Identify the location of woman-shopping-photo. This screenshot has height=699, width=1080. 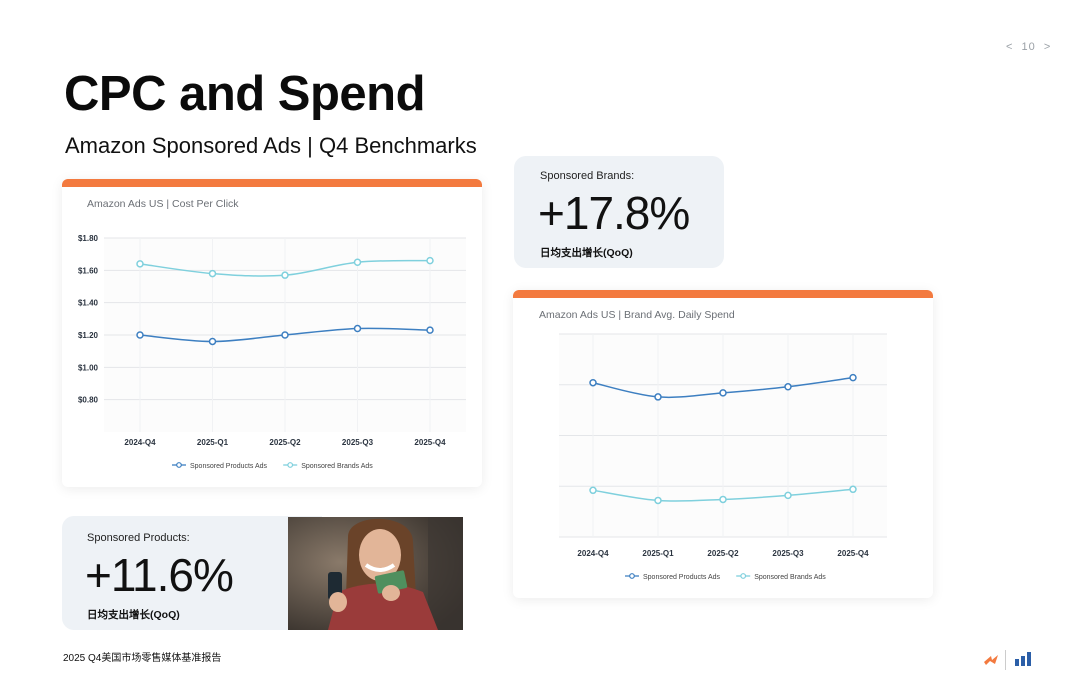
(375, 573).